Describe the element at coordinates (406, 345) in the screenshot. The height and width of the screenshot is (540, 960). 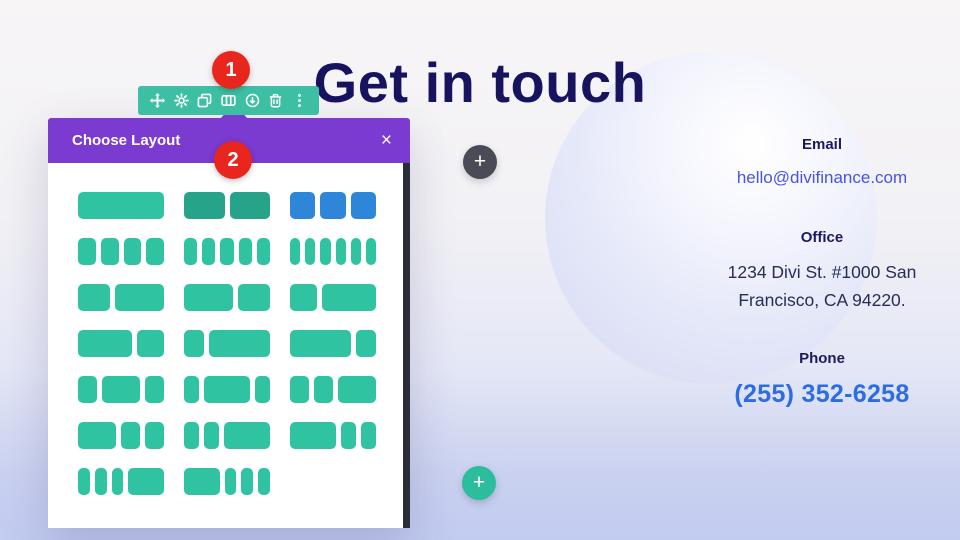
I see `modal-scrollbar` at that location.